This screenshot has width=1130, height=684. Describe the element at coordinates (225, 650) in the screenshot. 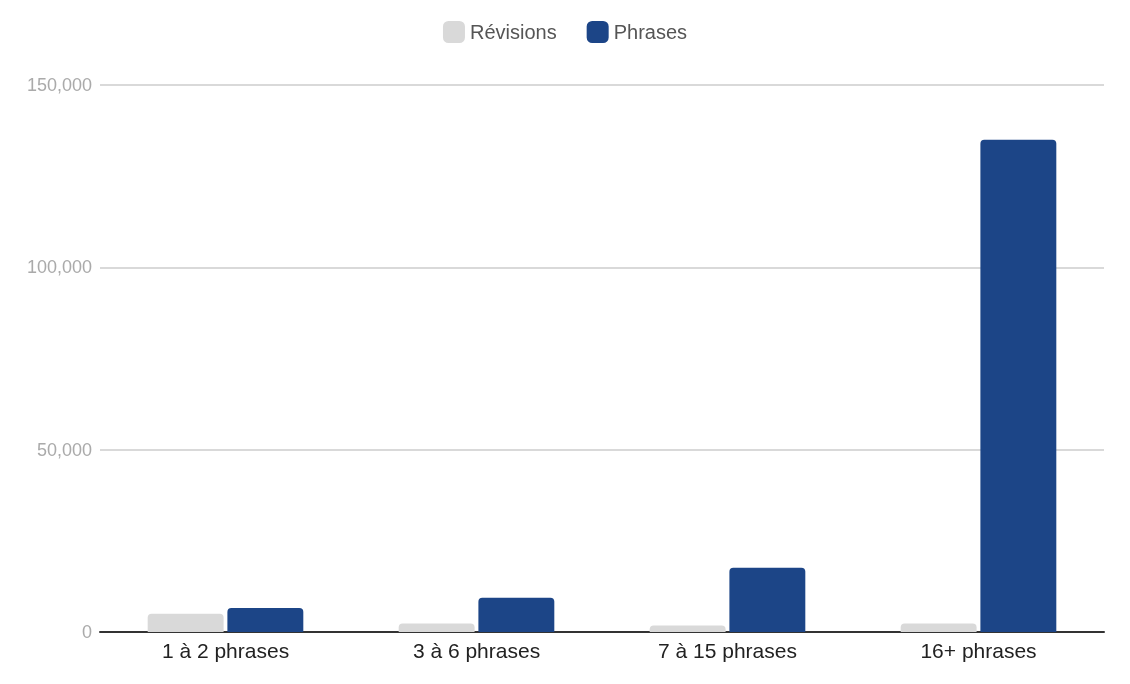

I see `x-tick-label: 1 à 2 phrases` at that location.